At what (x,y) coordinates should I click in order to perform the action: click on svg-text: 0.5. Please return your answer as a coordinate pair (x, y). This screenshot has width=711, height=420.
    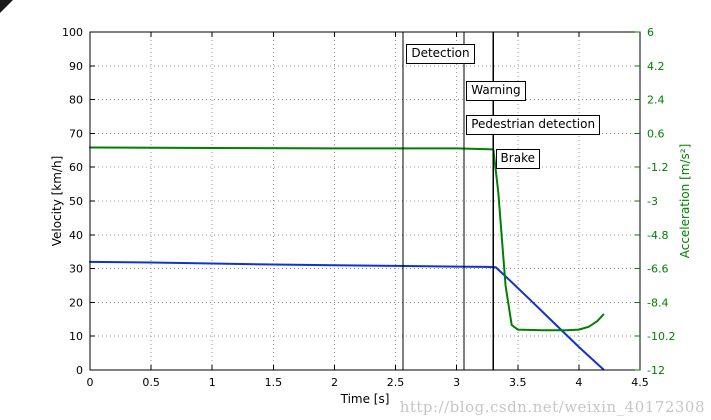
    Looking at the image, I should click on (151, 382).